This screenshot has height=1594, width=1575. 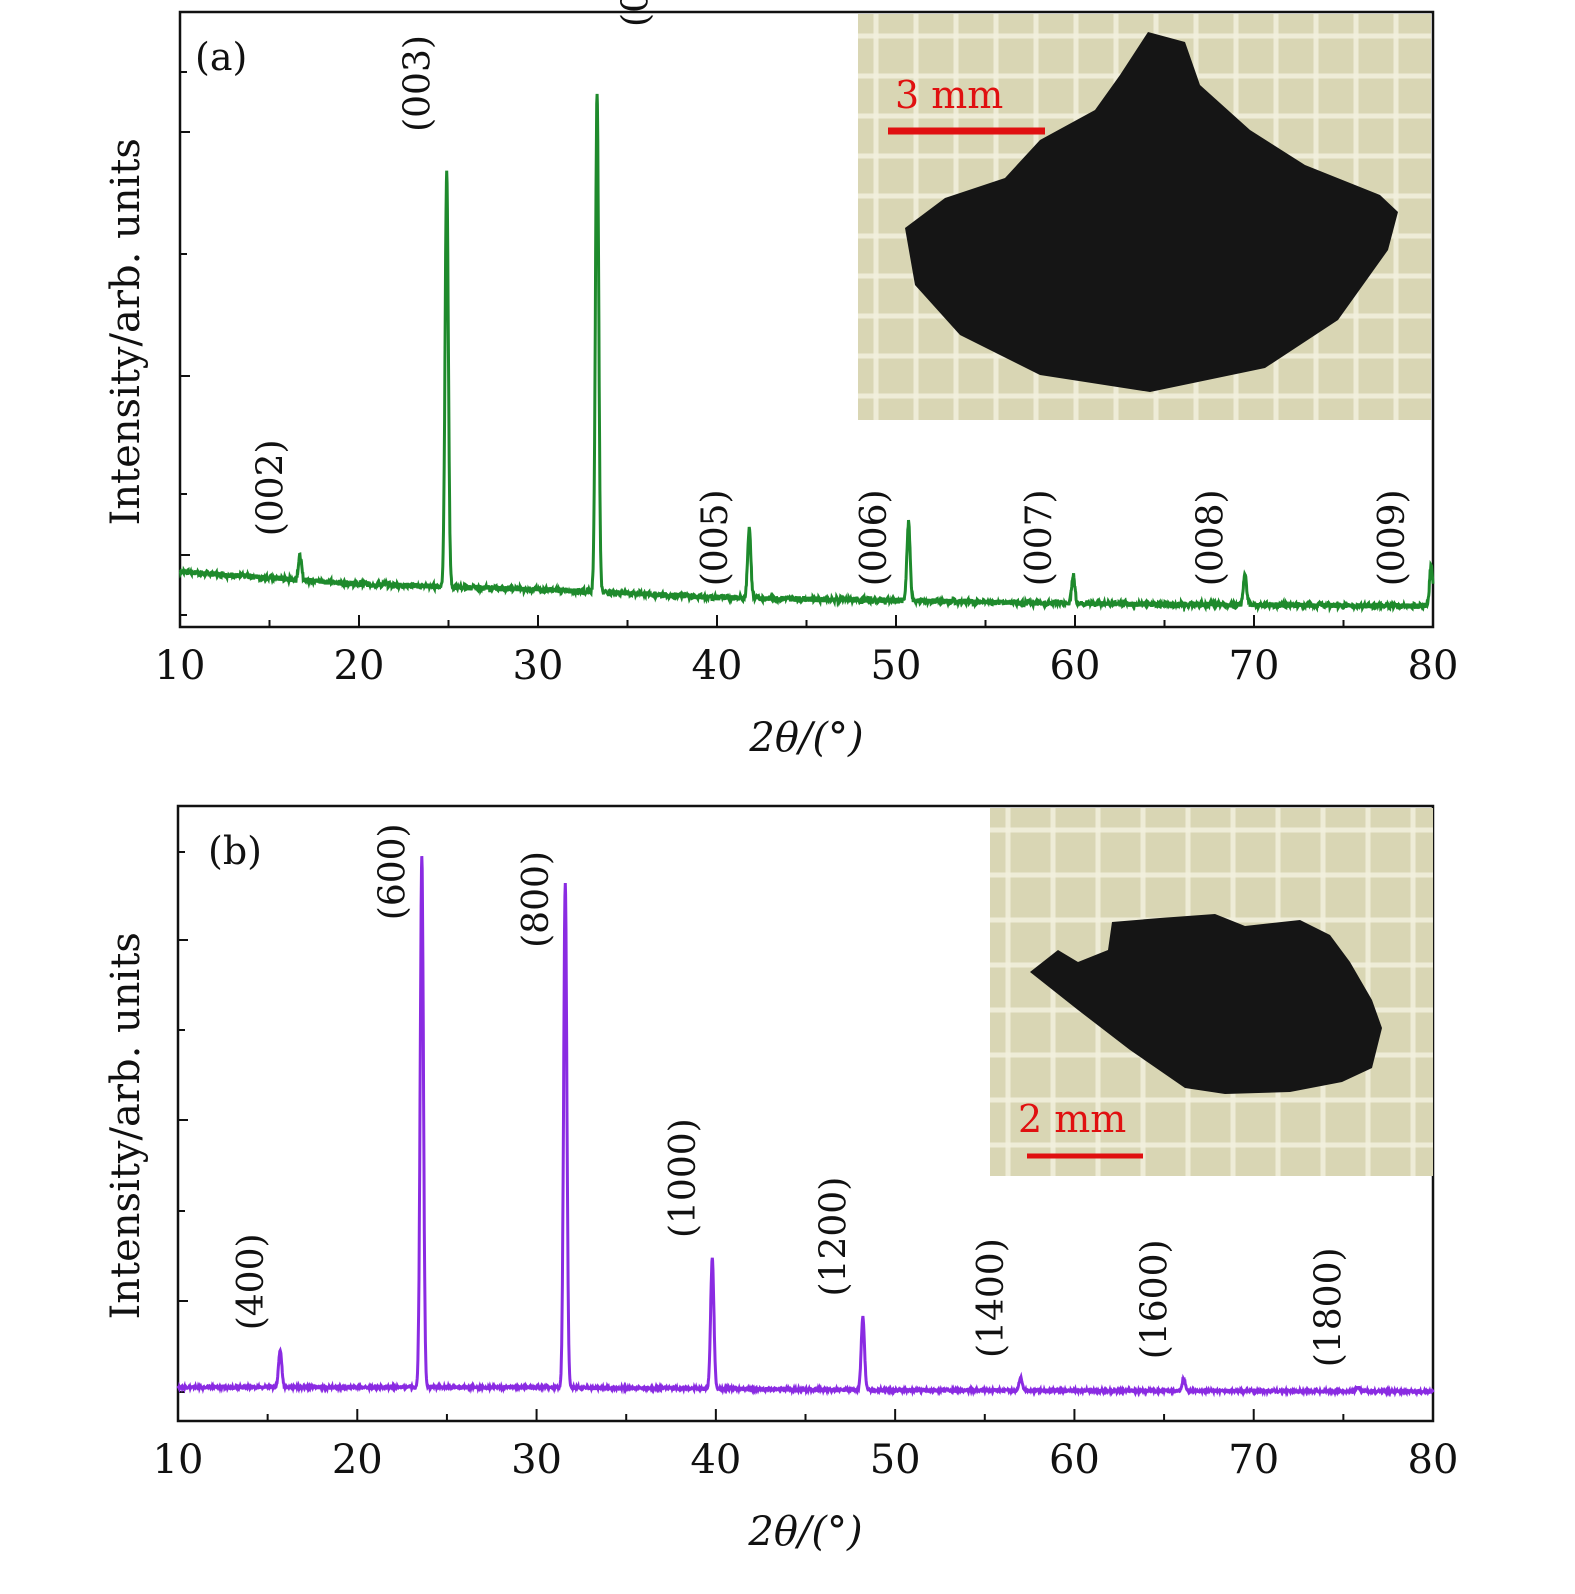 I want to click on panel-b-crystal-photo: 2 mm, so click(x=1211, y=992).